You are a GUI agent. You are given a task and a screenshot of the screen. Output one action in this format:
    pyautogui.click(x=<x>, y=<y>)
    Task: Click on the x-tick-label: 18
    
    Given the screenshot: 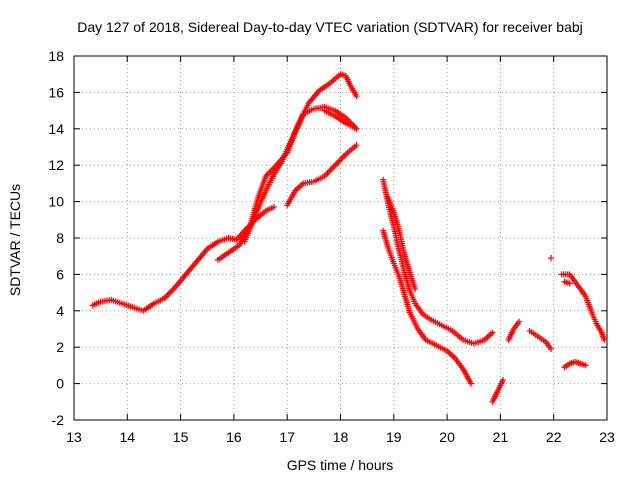 What is the action you would take?
    pyautogui.click(x=341, y=437)
    